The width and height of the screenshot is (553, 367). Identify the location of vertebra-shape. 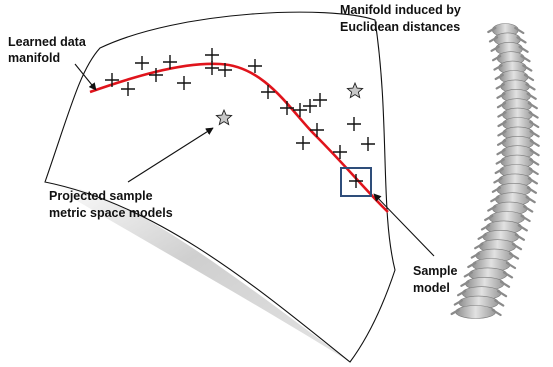
(475, 312).